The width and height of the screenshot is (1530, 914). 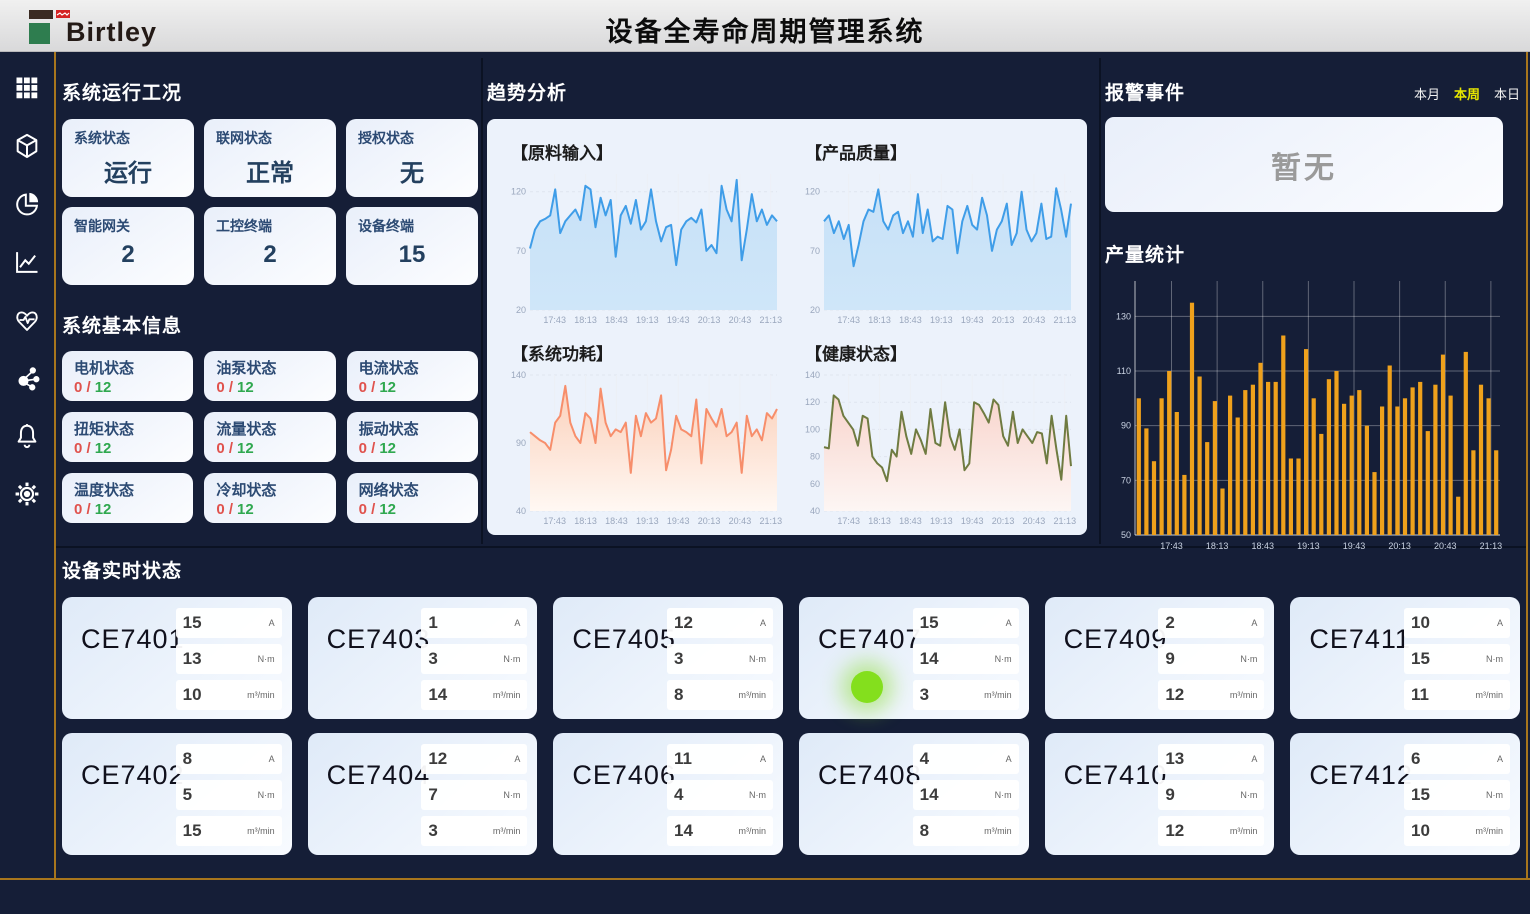 I want to click on device-metric-row: 15 N·m, so click(x=1457, y=659).